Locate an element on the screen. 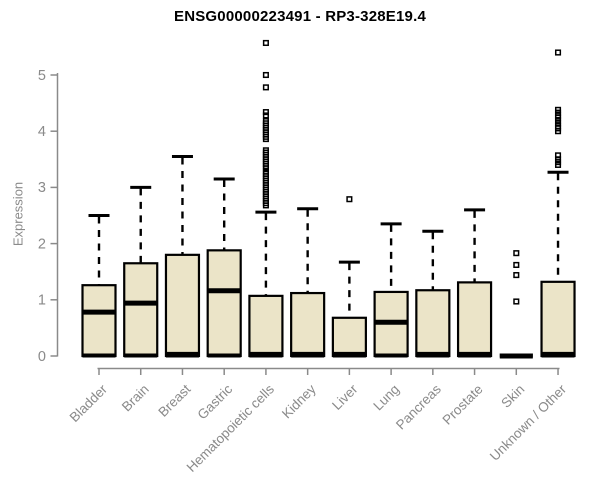 The image size is (600, 500). y-axis is located at coordinates (54, 215).